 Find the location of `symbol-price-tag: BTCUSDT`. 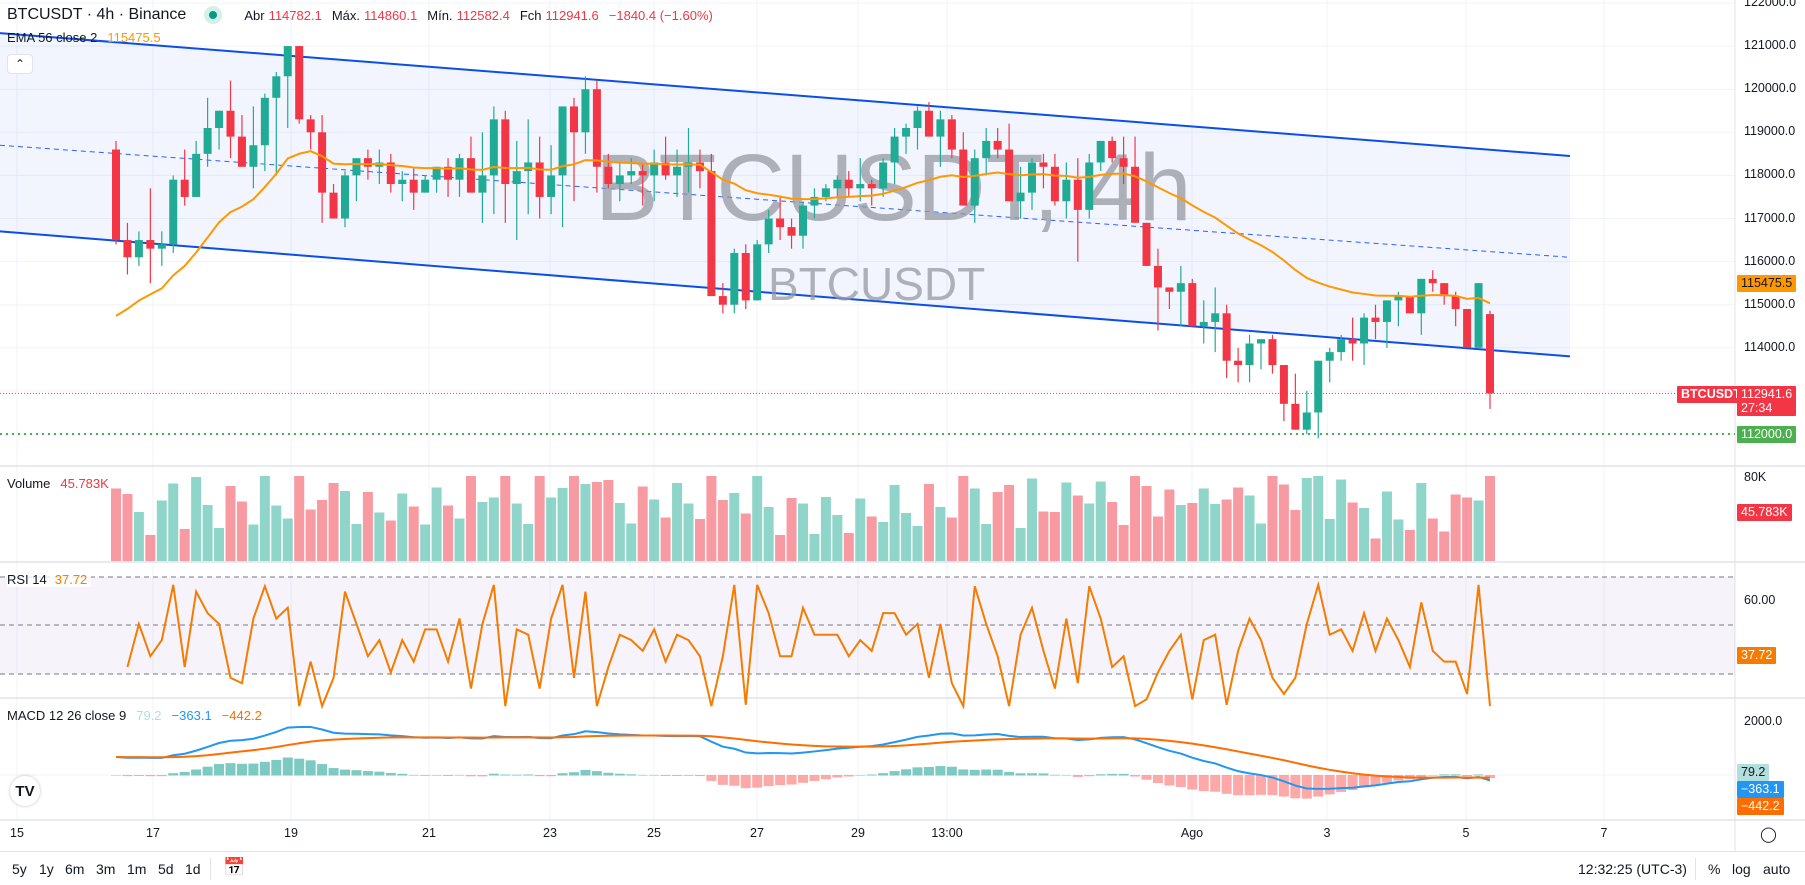

symbol-price-tag: BTCUSDT is located at coordinates (1711, 394).